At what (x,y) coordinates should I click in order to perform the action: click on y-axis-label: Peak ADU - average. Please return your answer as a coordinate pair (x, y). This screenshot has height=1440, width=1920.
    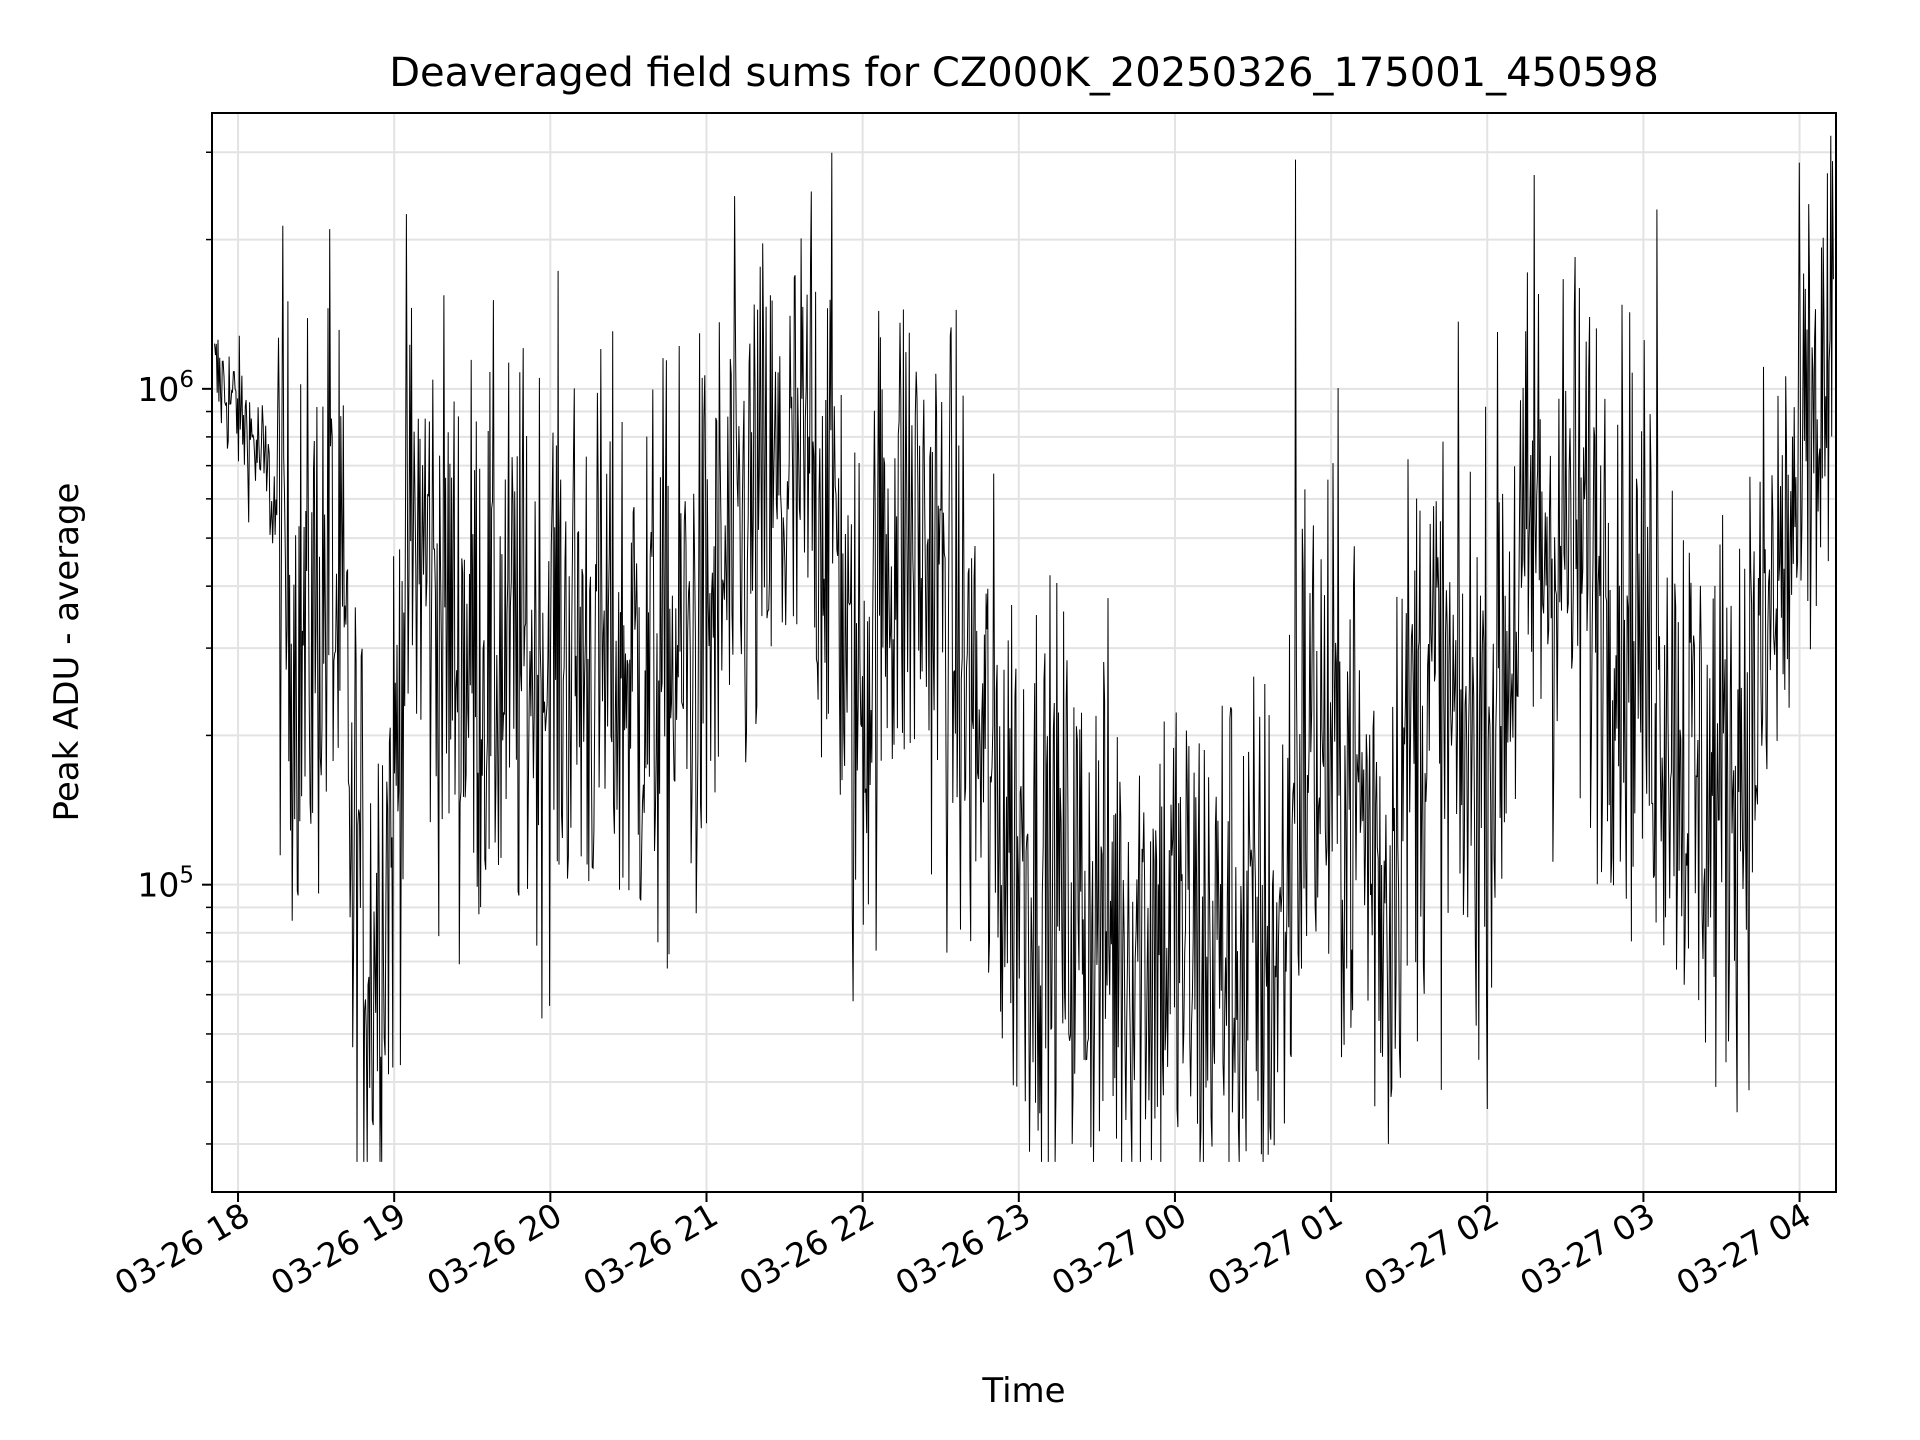
    Looking at the image, I should click on (67, 652).